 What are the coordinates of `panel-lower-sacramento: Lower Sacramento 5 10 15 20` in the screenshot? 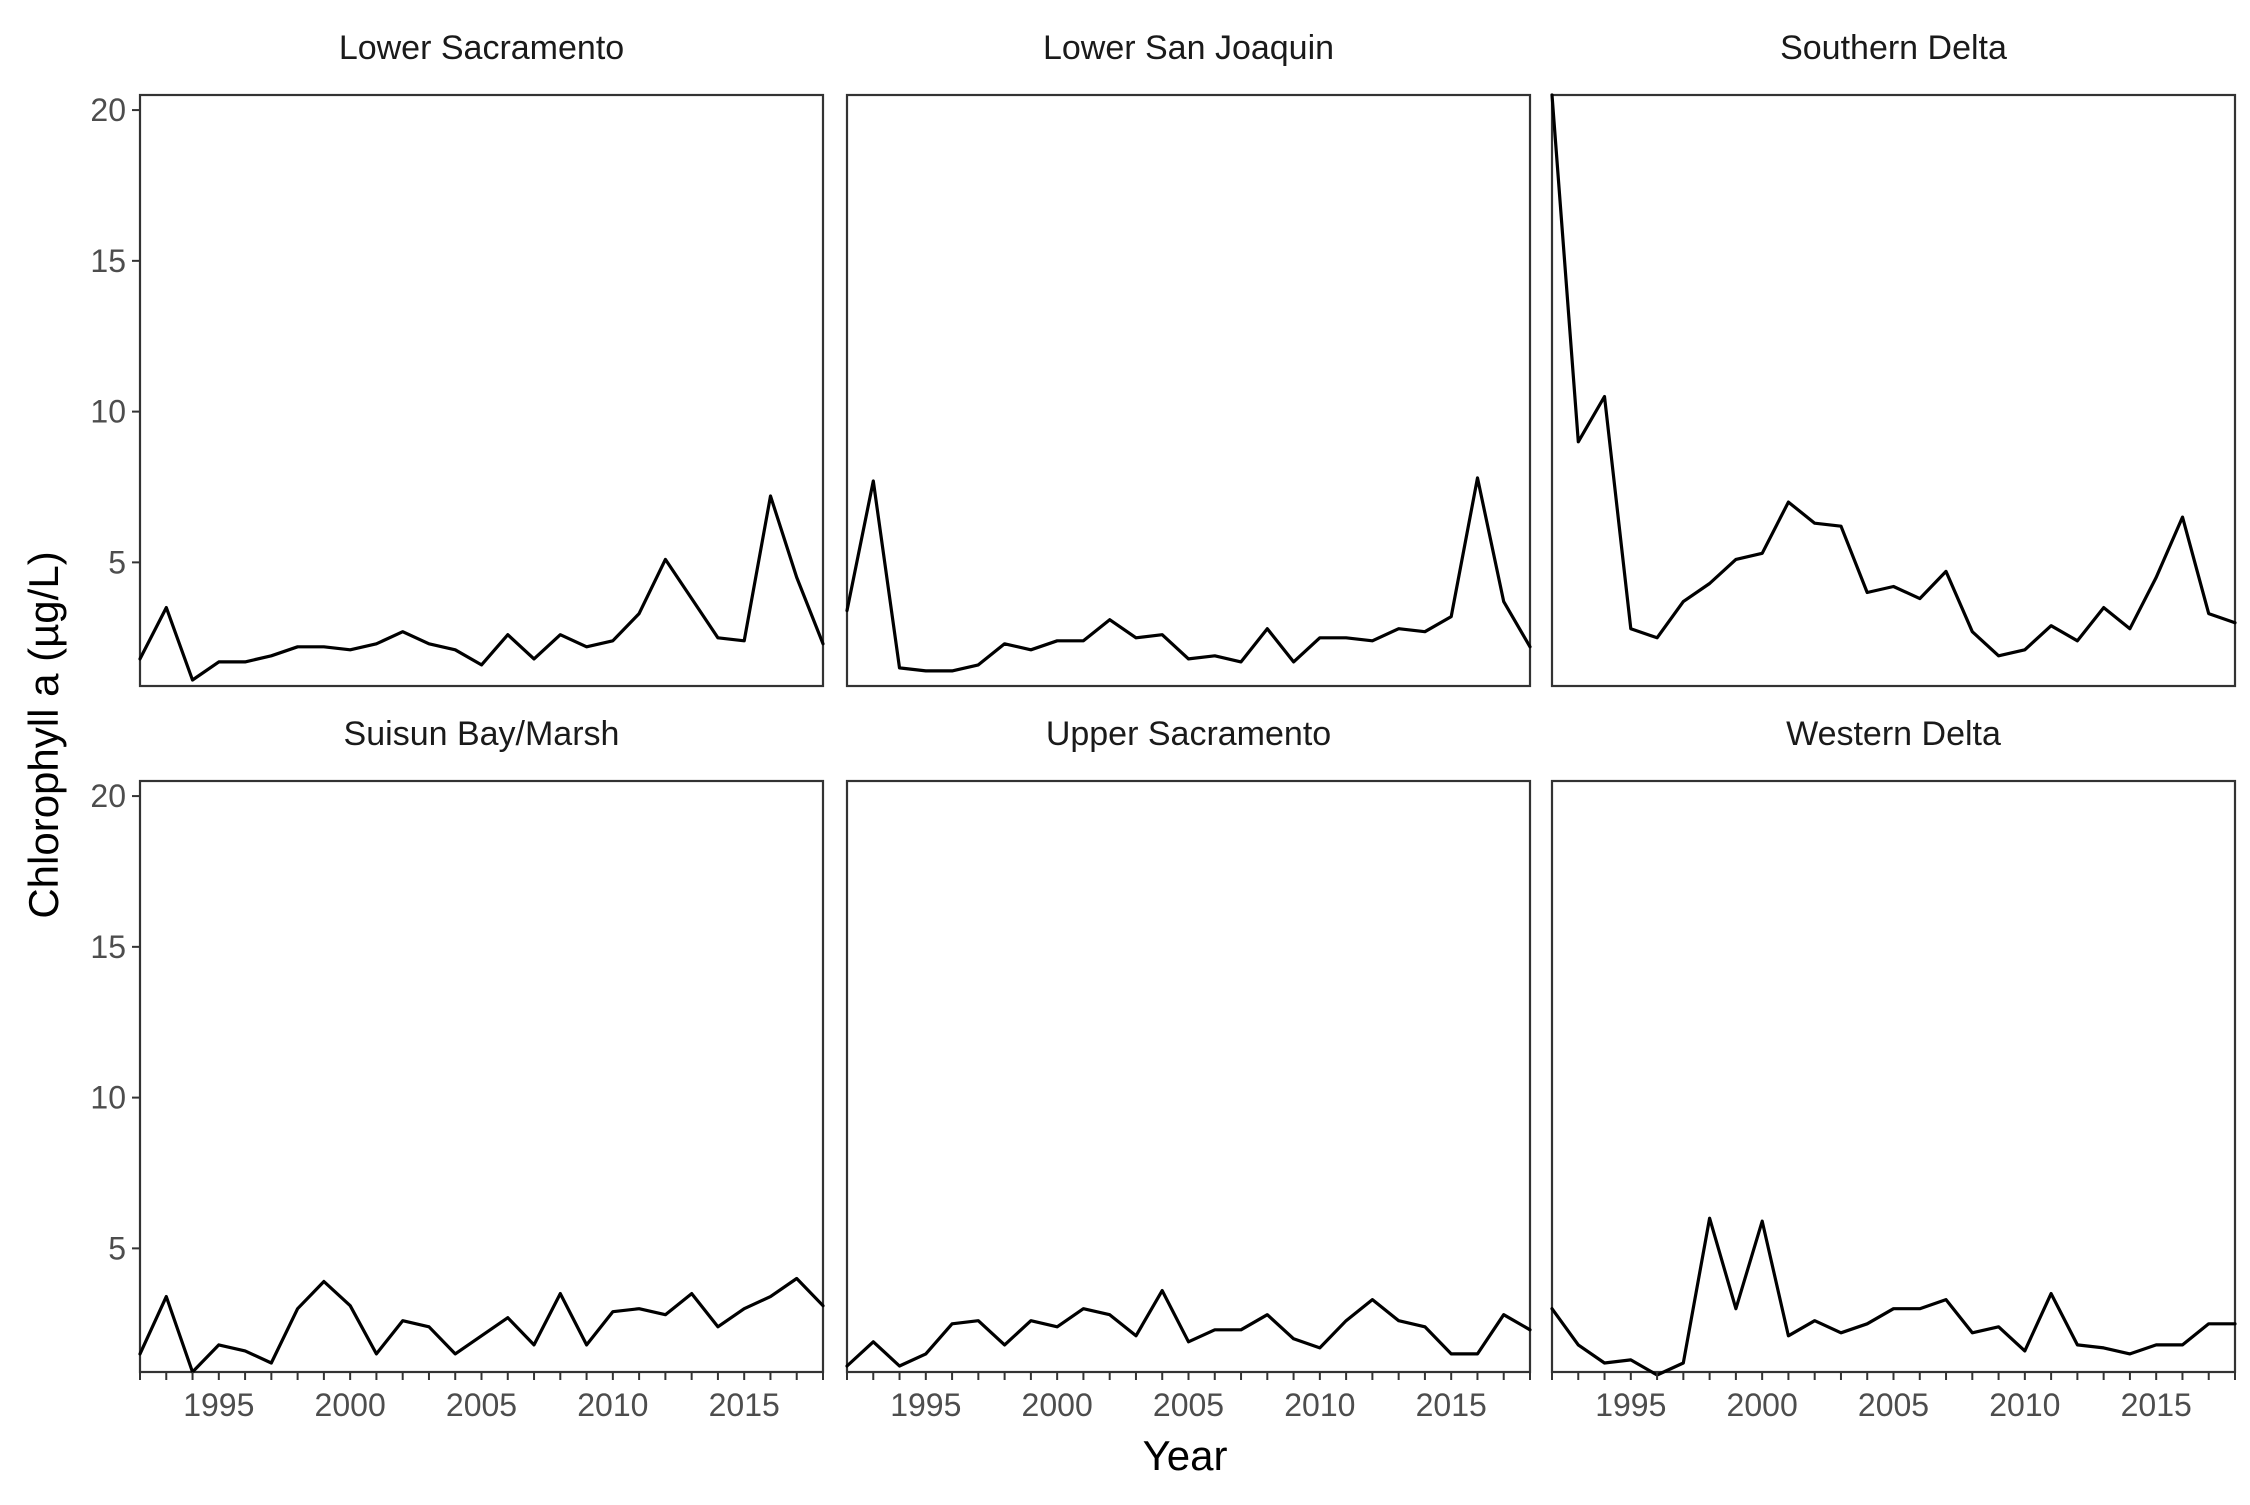 It's located at (457, 358).